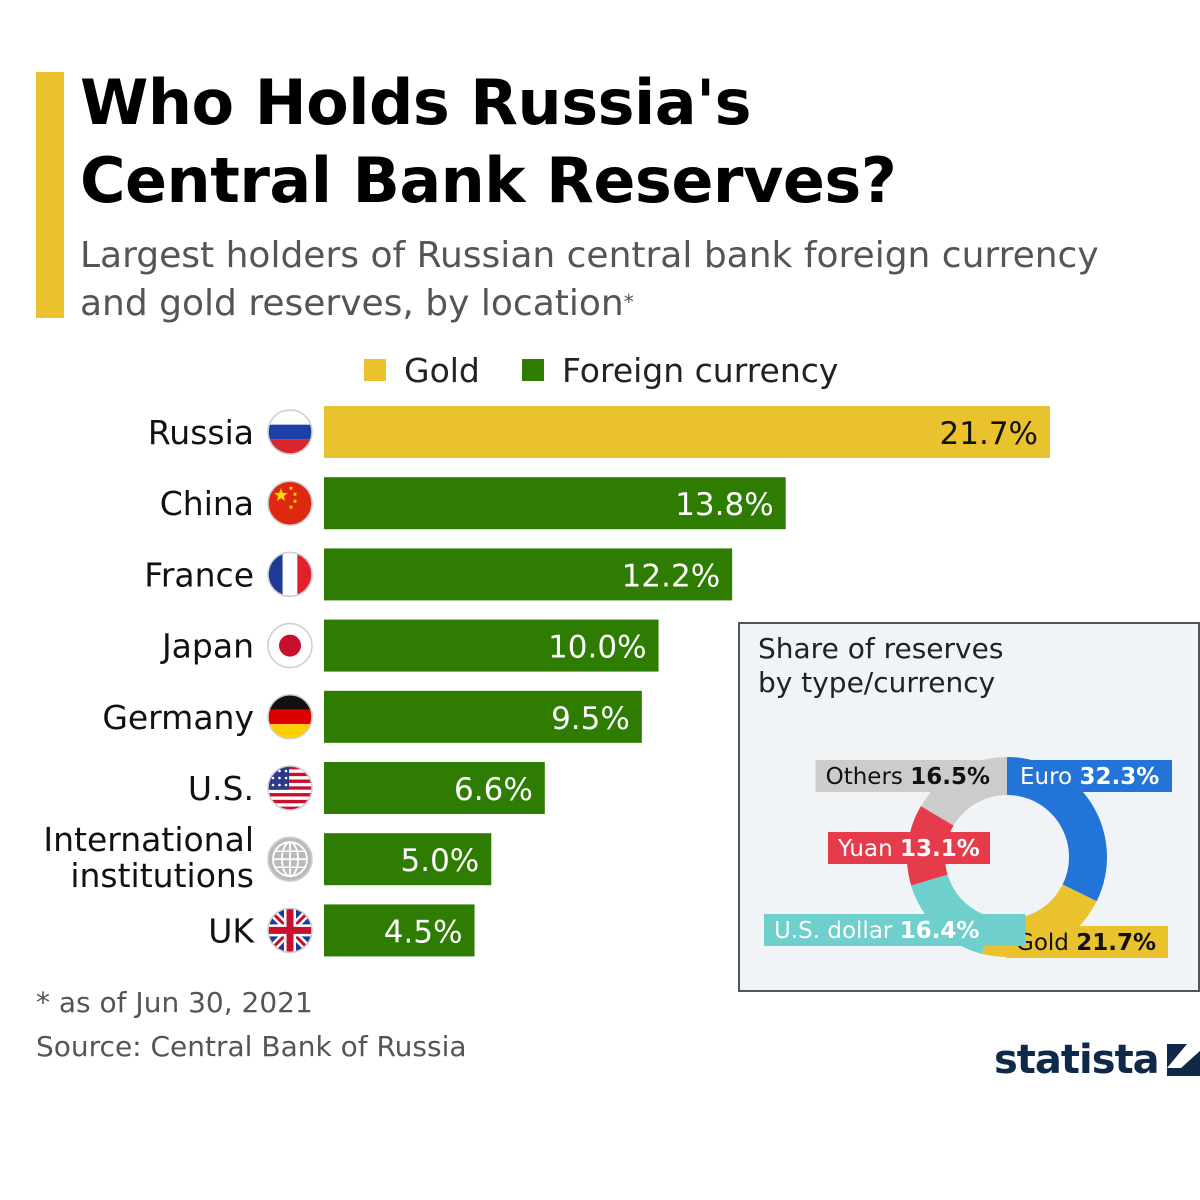 This screenshot has height=1200, width=1200. I want to click on inset-title-line-2: by type/currency, so click(877, 682).